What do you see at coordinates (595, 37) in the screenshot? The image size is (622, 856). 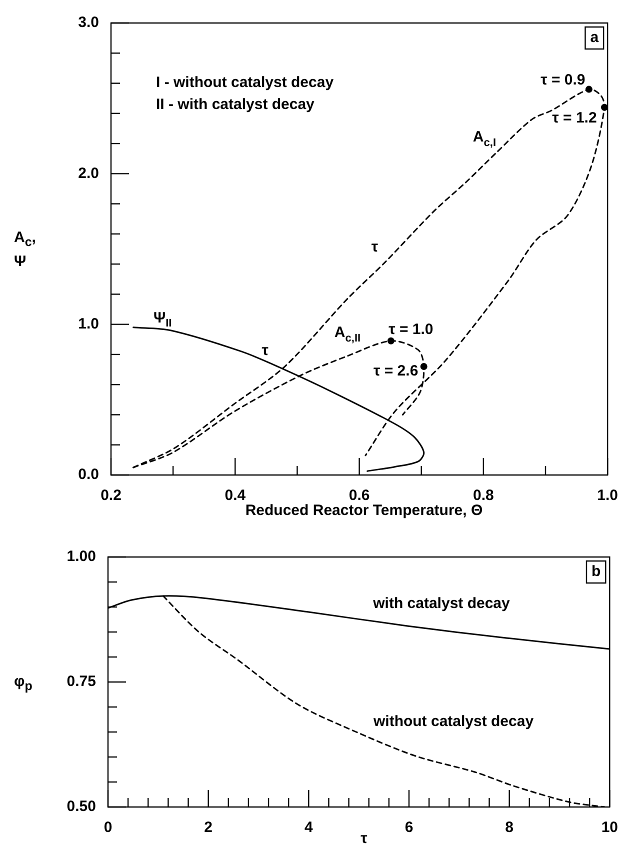 I see `chart-title: a` at bounding box center [595, 37].